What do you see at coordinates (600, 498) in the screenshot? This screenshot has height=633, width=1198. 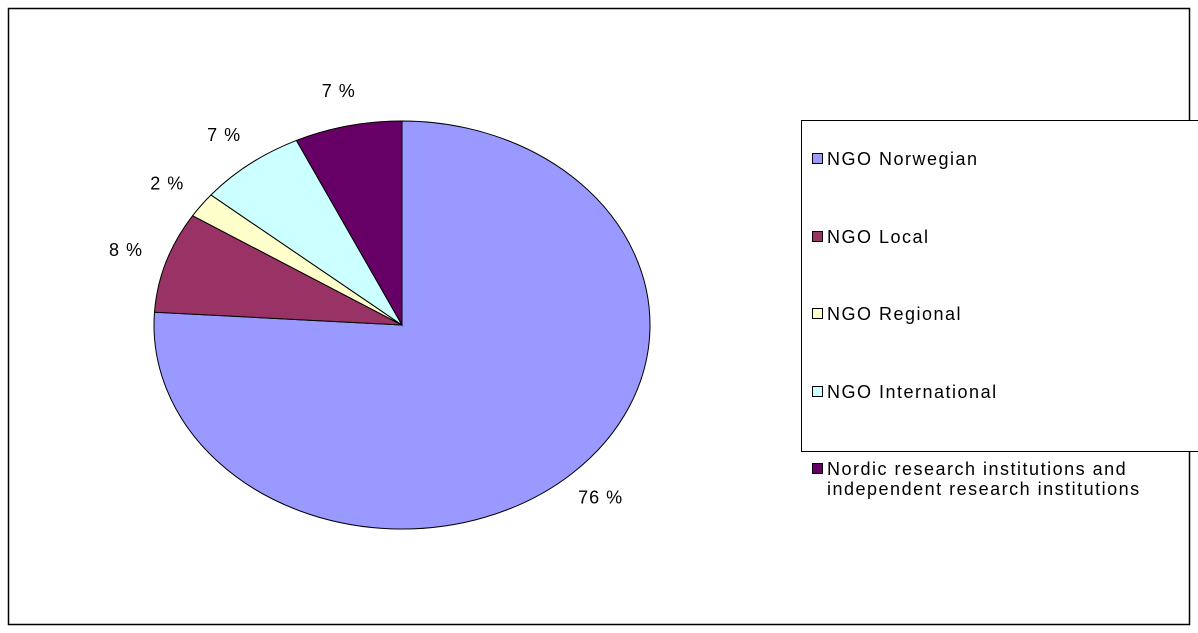 I see `data-label: 76 %` at bounding box center [600, 498].